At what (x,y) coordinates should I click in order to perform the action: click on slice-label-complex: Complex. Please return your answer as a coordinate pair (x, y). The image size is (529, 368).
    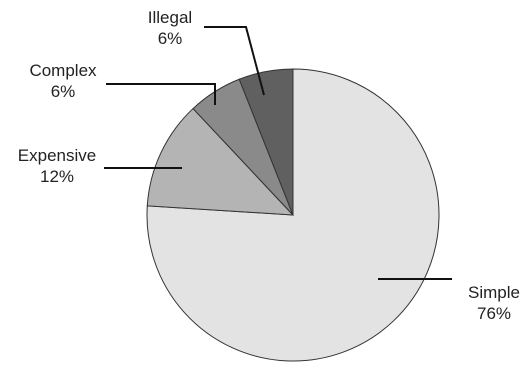
    Looking at the image, I should click on (63, 70).